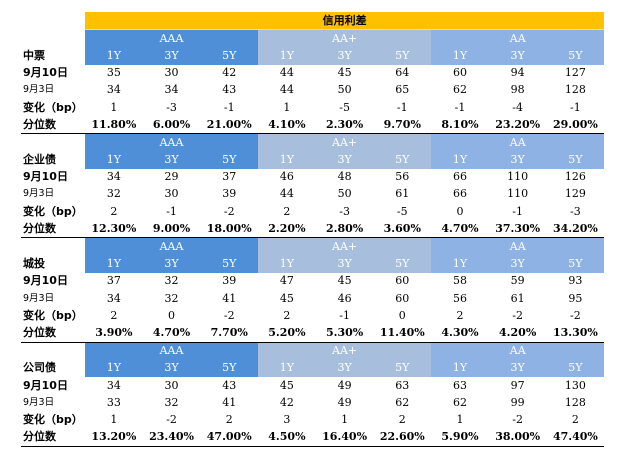 This screenshot has width=631, height=466. I want to click on value-cell: 48, so click(344, 177).